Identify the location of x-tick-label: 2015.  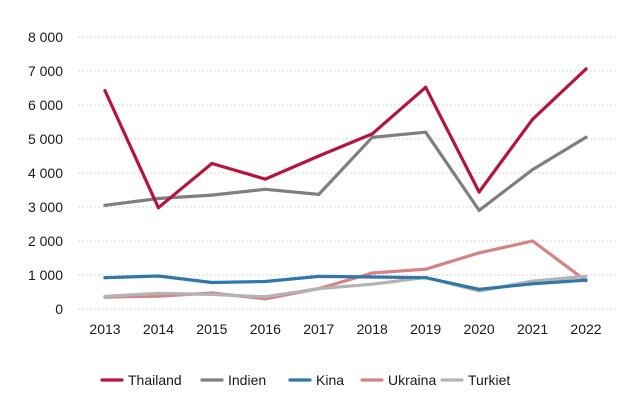
(211, 329).